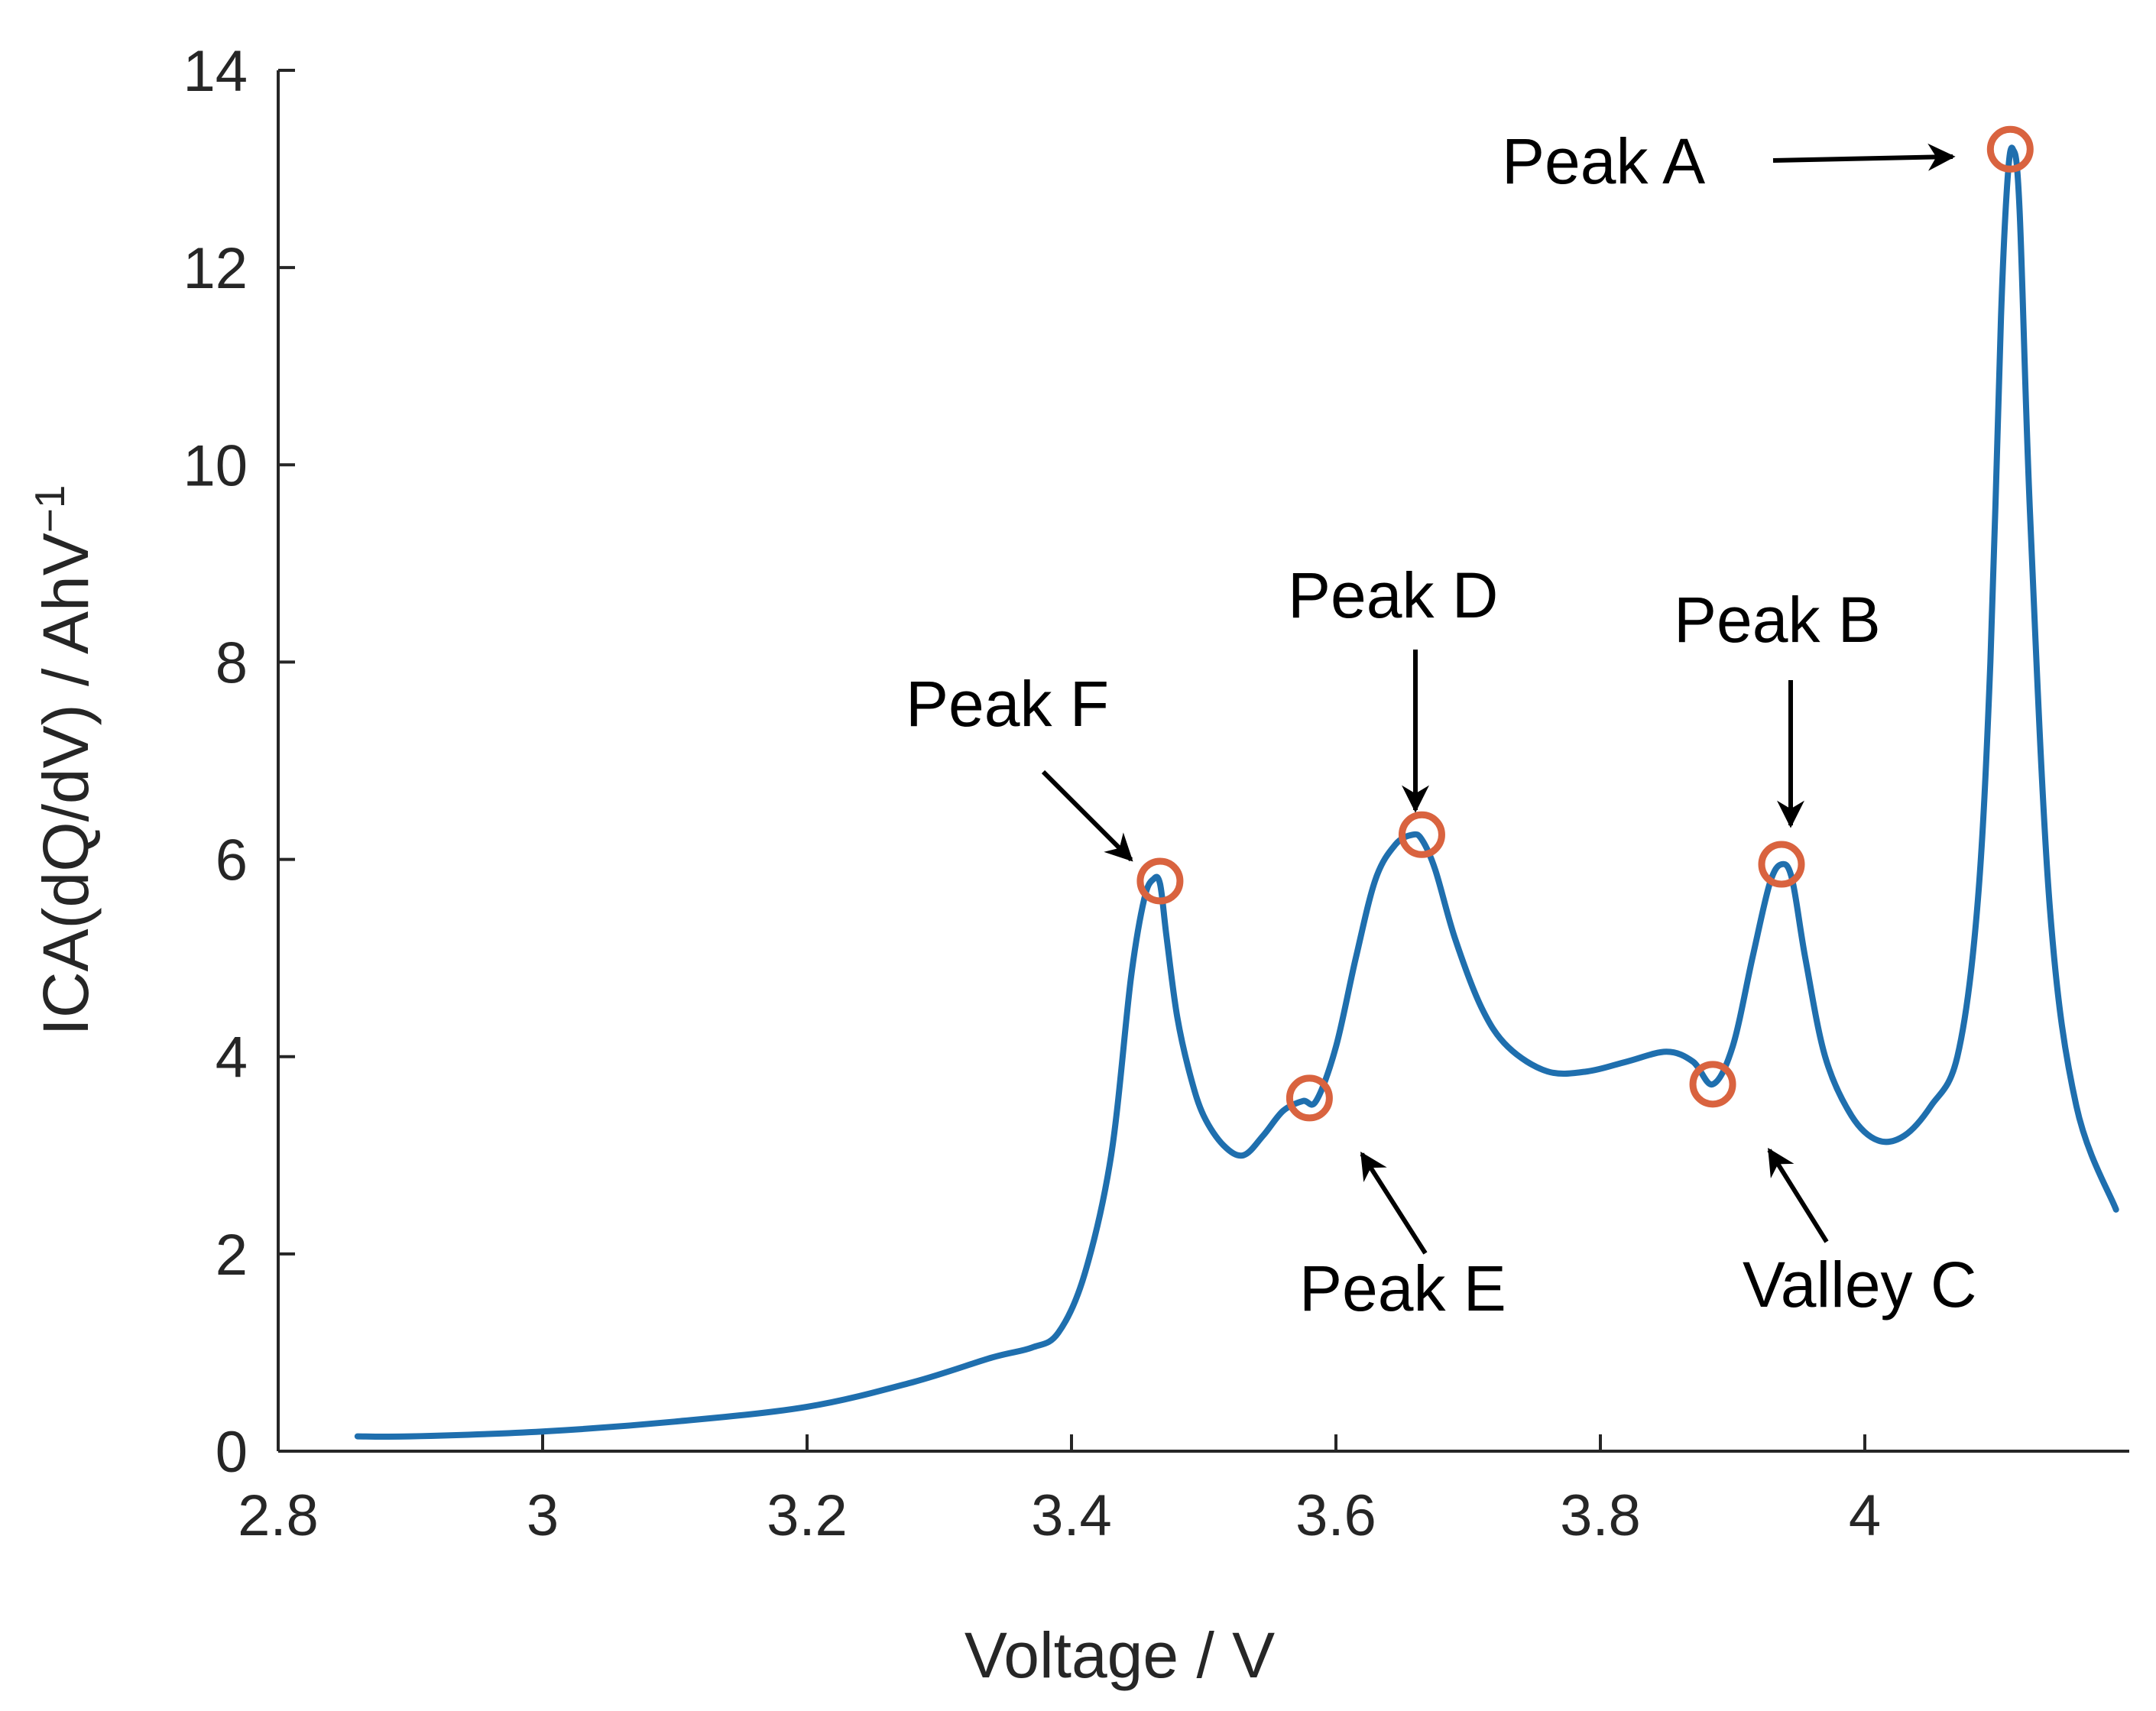 The image size is (2156, 1711). Describe the element at coordinates (1120, 1655) in the screenshot. I see `x-axis-title: Voltage / V` at that location.